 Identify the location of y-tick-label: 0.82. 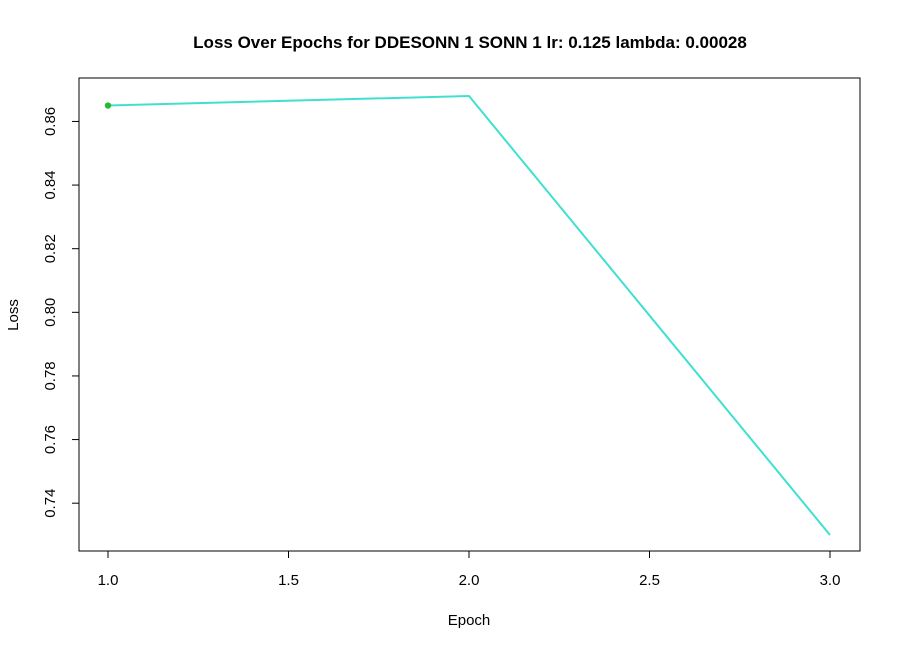
(50, 248).